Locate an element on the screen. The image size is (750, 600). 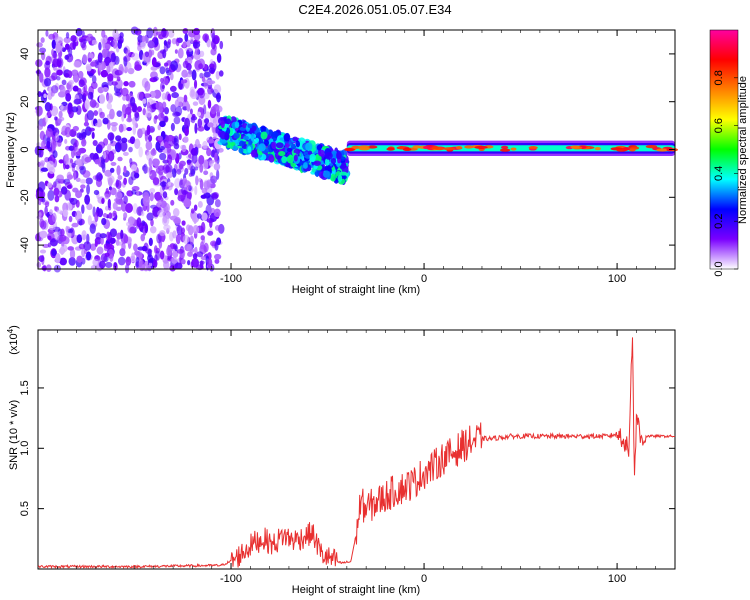
x-tick-label: -100 is located at coordinates (231, 279).